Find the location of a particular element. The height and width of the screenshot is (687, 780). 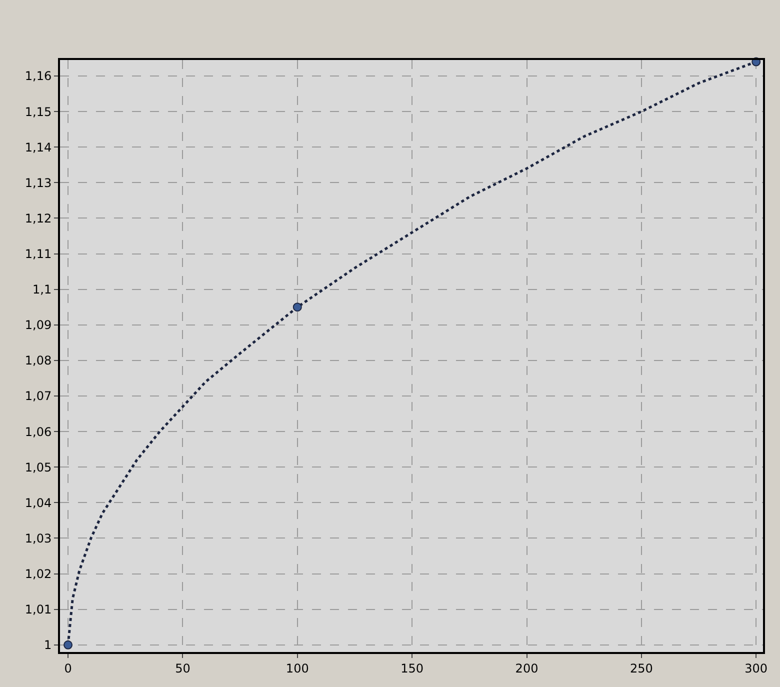

x-tick-label: 150 is located at coordinates (412, 668).